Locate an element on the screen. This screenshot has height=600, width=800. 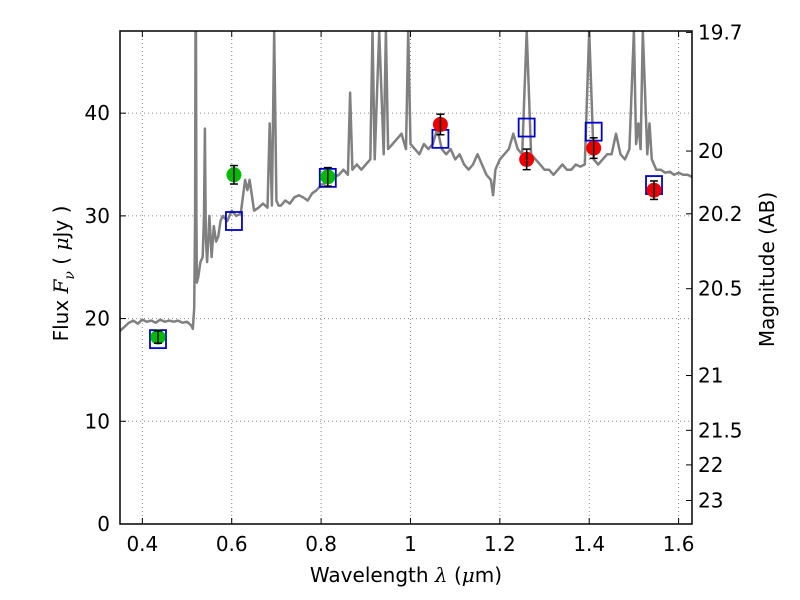
mag-tick-label: 20.5 is located at coordinates (720, 289).